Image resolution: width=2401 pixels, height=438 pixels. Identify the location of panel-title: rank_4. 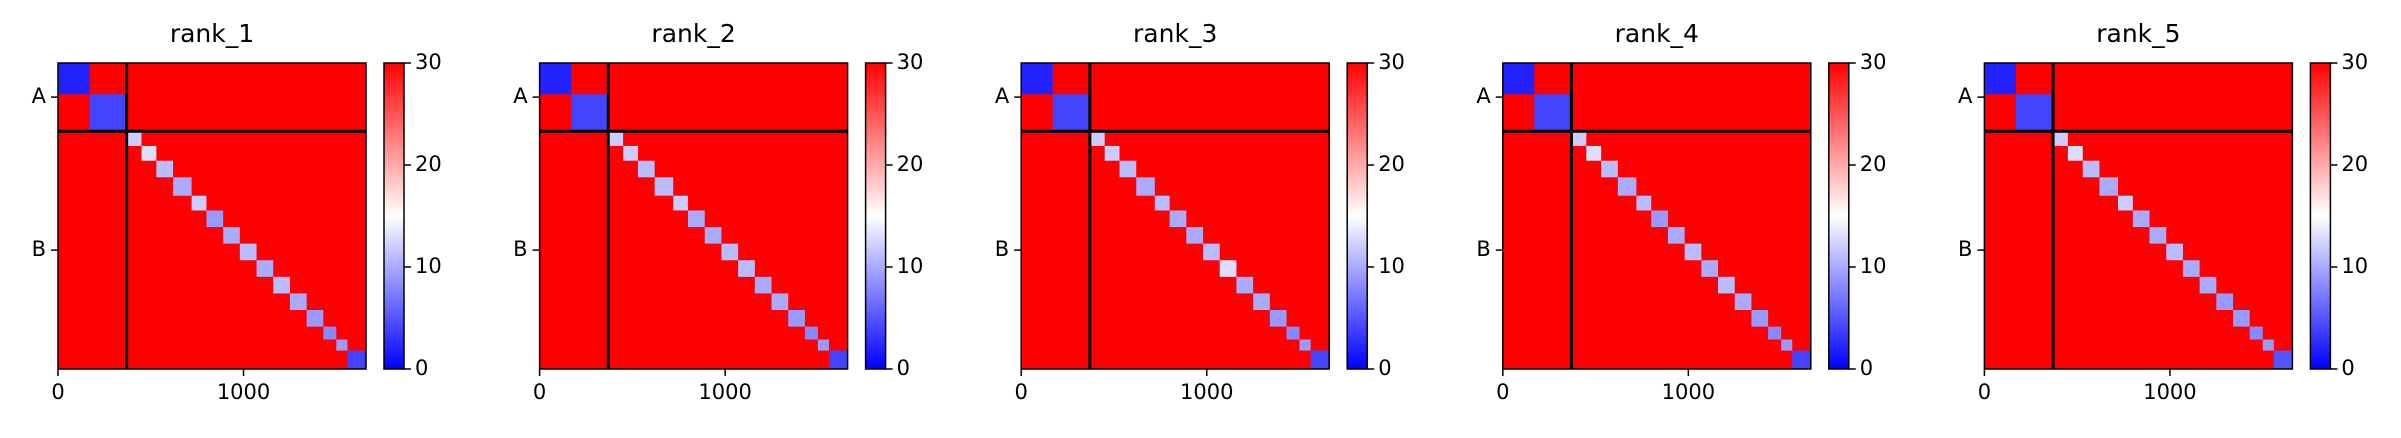
(1657, 33).